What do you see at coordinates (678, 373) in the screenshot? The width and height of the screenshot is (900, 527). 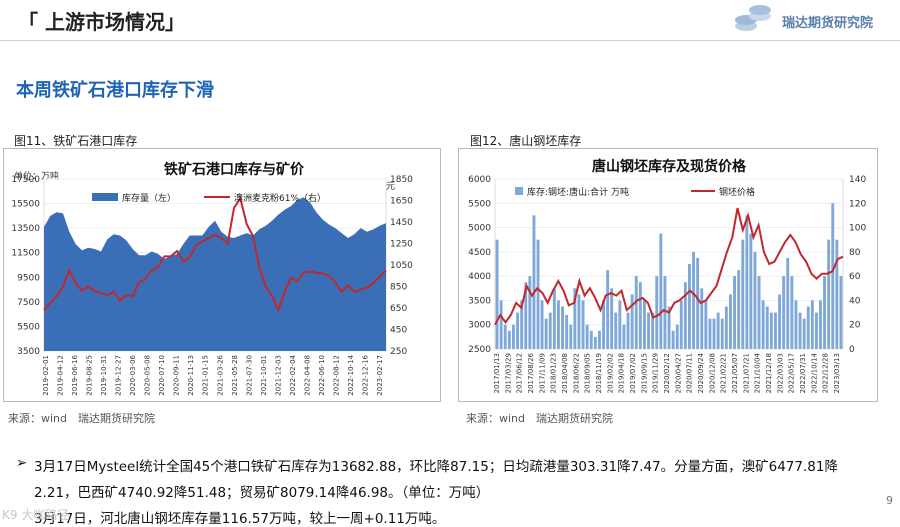 I see `x-tick-16: 2020/04/27` at bounding box center [678, 373].